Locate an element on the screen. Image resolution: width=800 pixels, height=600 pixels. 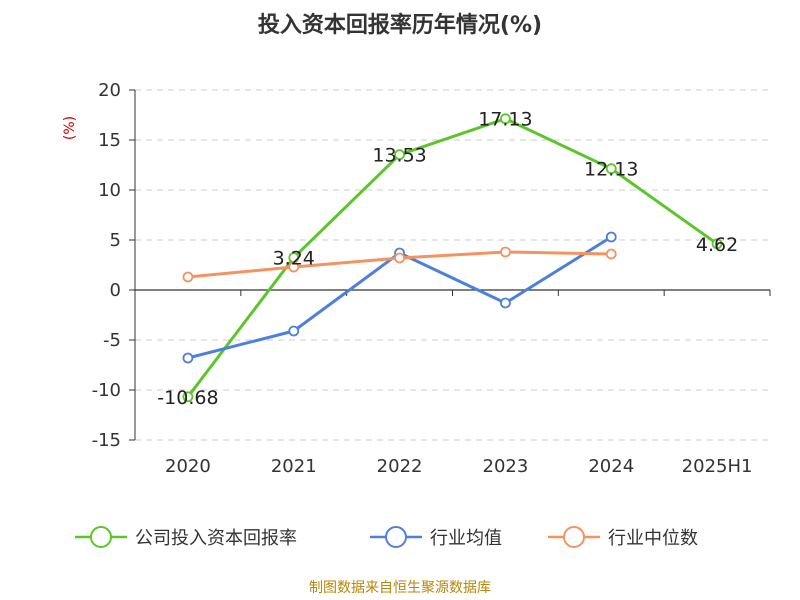
series-2-point-2024 is located at coordinates (611, 254).